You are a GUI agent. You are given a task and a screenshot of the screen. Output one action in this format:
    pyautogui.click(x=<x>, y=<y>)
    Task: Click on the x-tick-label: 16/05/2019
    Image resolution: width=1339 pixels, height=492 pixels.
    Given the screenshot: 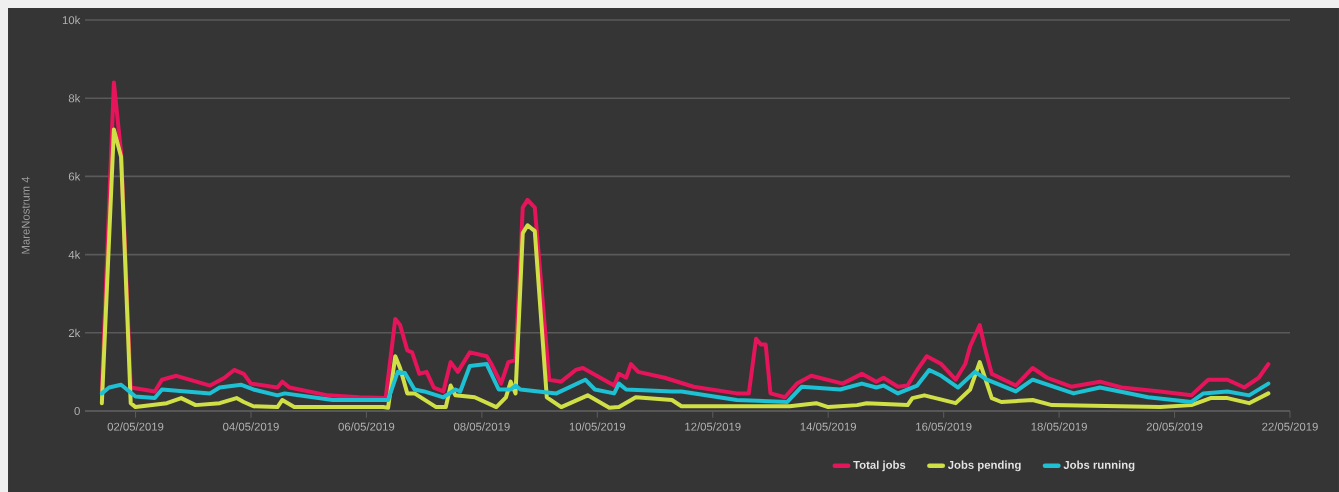 What is the action you would take?
    pyautogui.click(x=944, y=426)
    